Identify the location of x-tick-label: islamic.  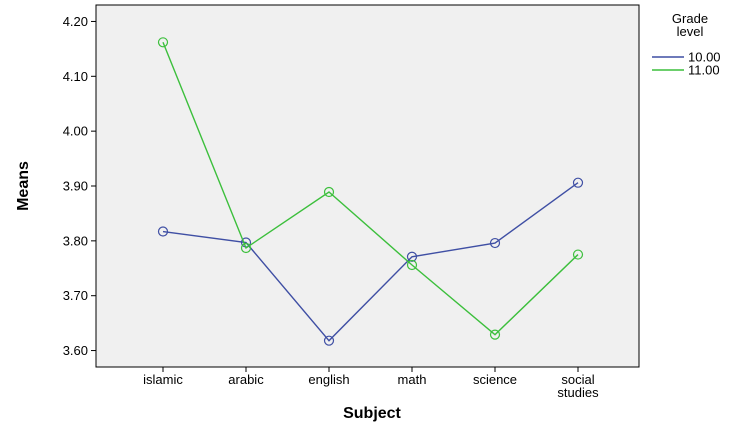
(163, 379).